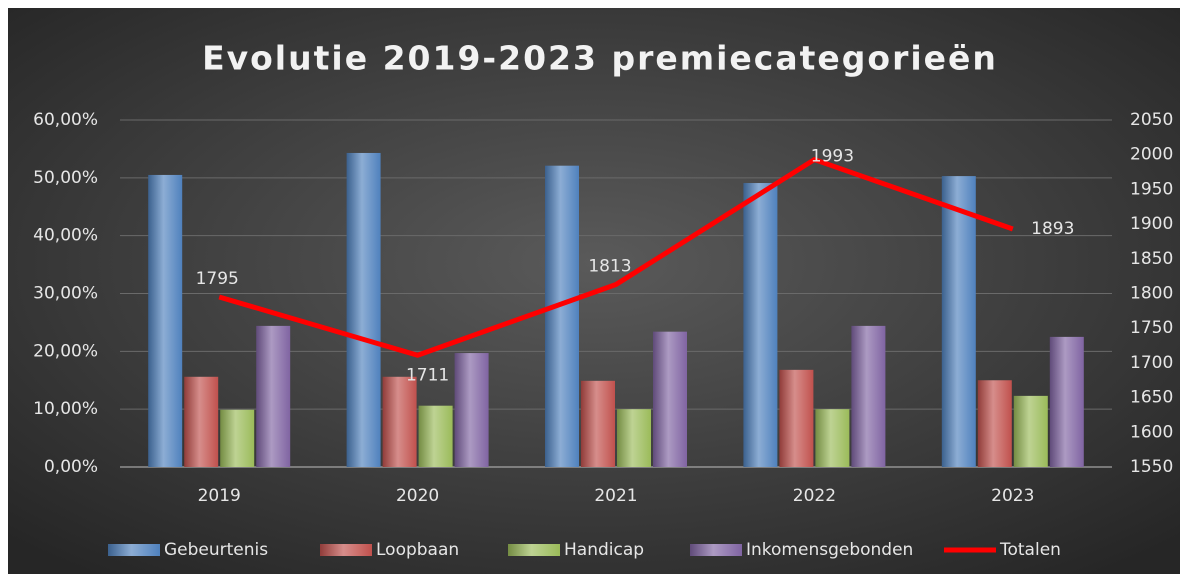 This screenshot has height=582, width=1188. I want to click on legend-label: Gebeurtenis, so click(216, 550).